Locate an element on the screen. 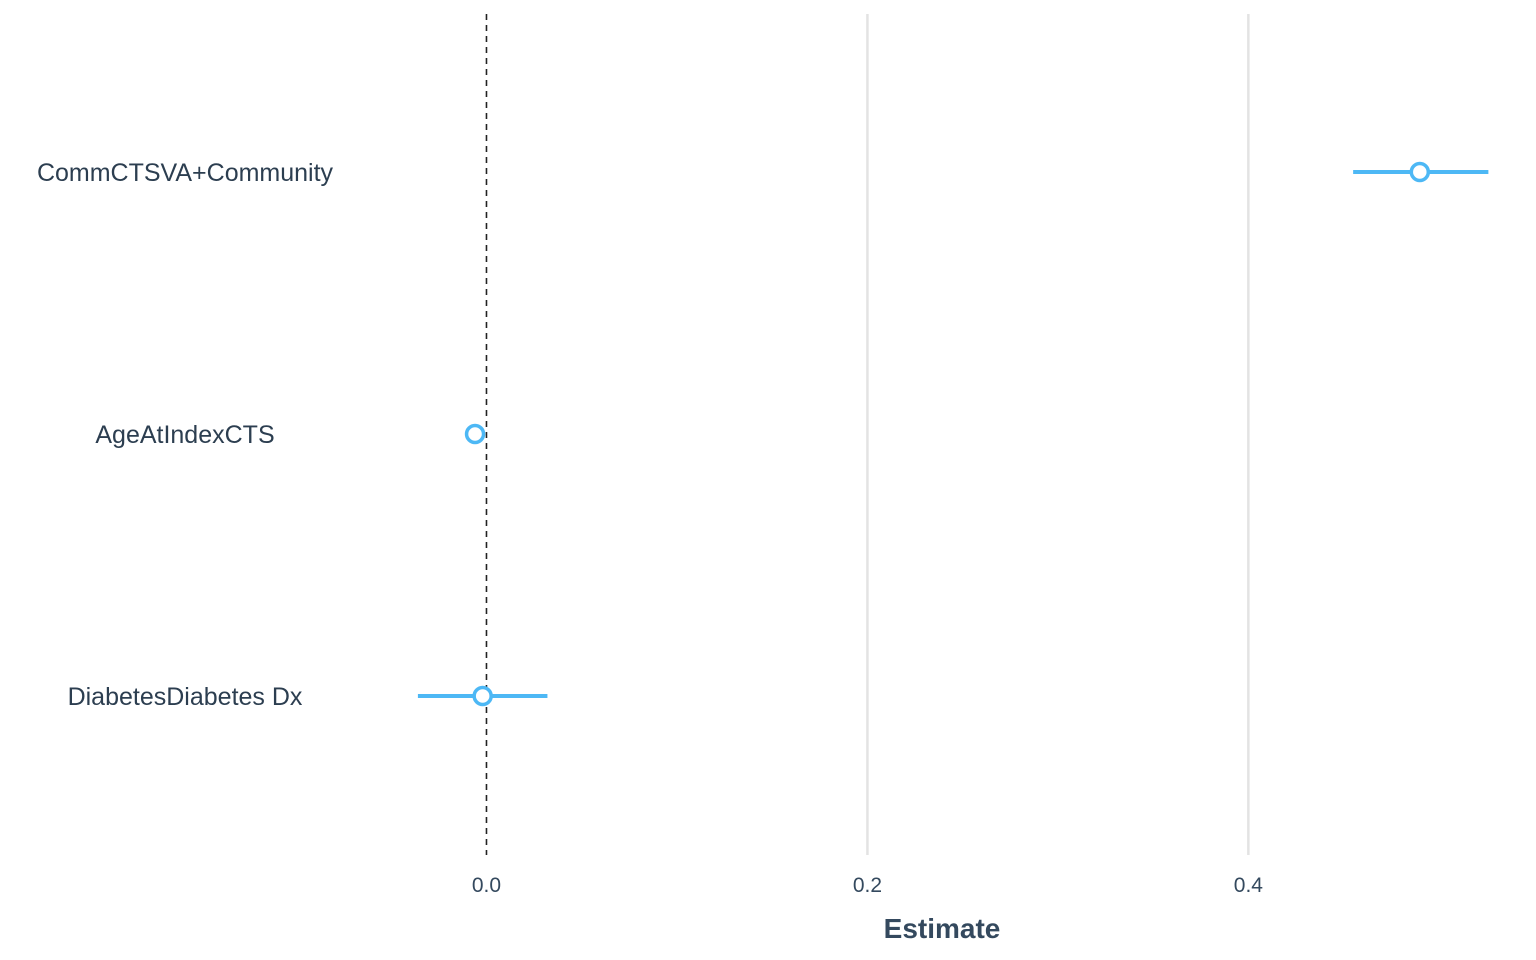  x-tick-label: 0.2 is located at coordinates (867, 885).